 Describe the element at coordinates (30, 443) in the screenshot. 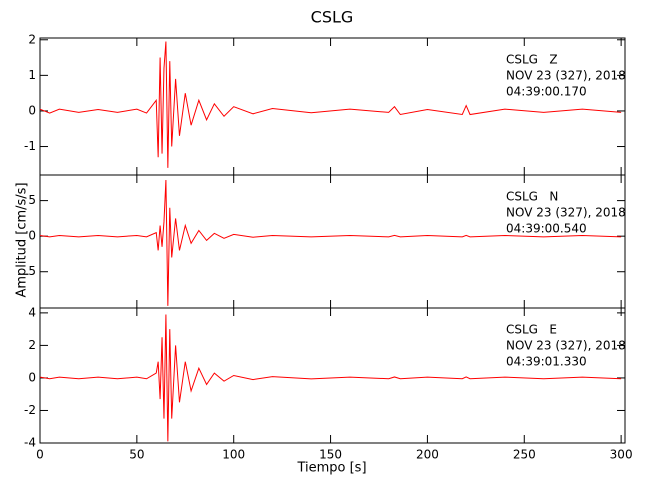

I see `y-tick-label: -4` at that location.